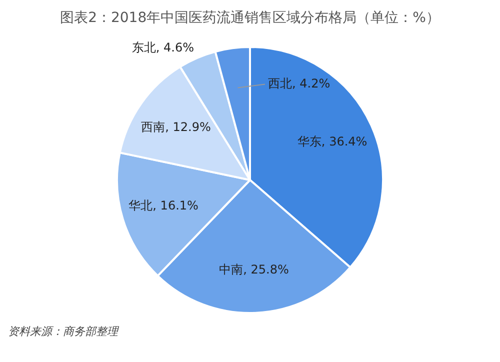  Describe the element at coordinates (163, 47) in the screenshot. I see `slice-label: 东北, 4.6%` at that location.